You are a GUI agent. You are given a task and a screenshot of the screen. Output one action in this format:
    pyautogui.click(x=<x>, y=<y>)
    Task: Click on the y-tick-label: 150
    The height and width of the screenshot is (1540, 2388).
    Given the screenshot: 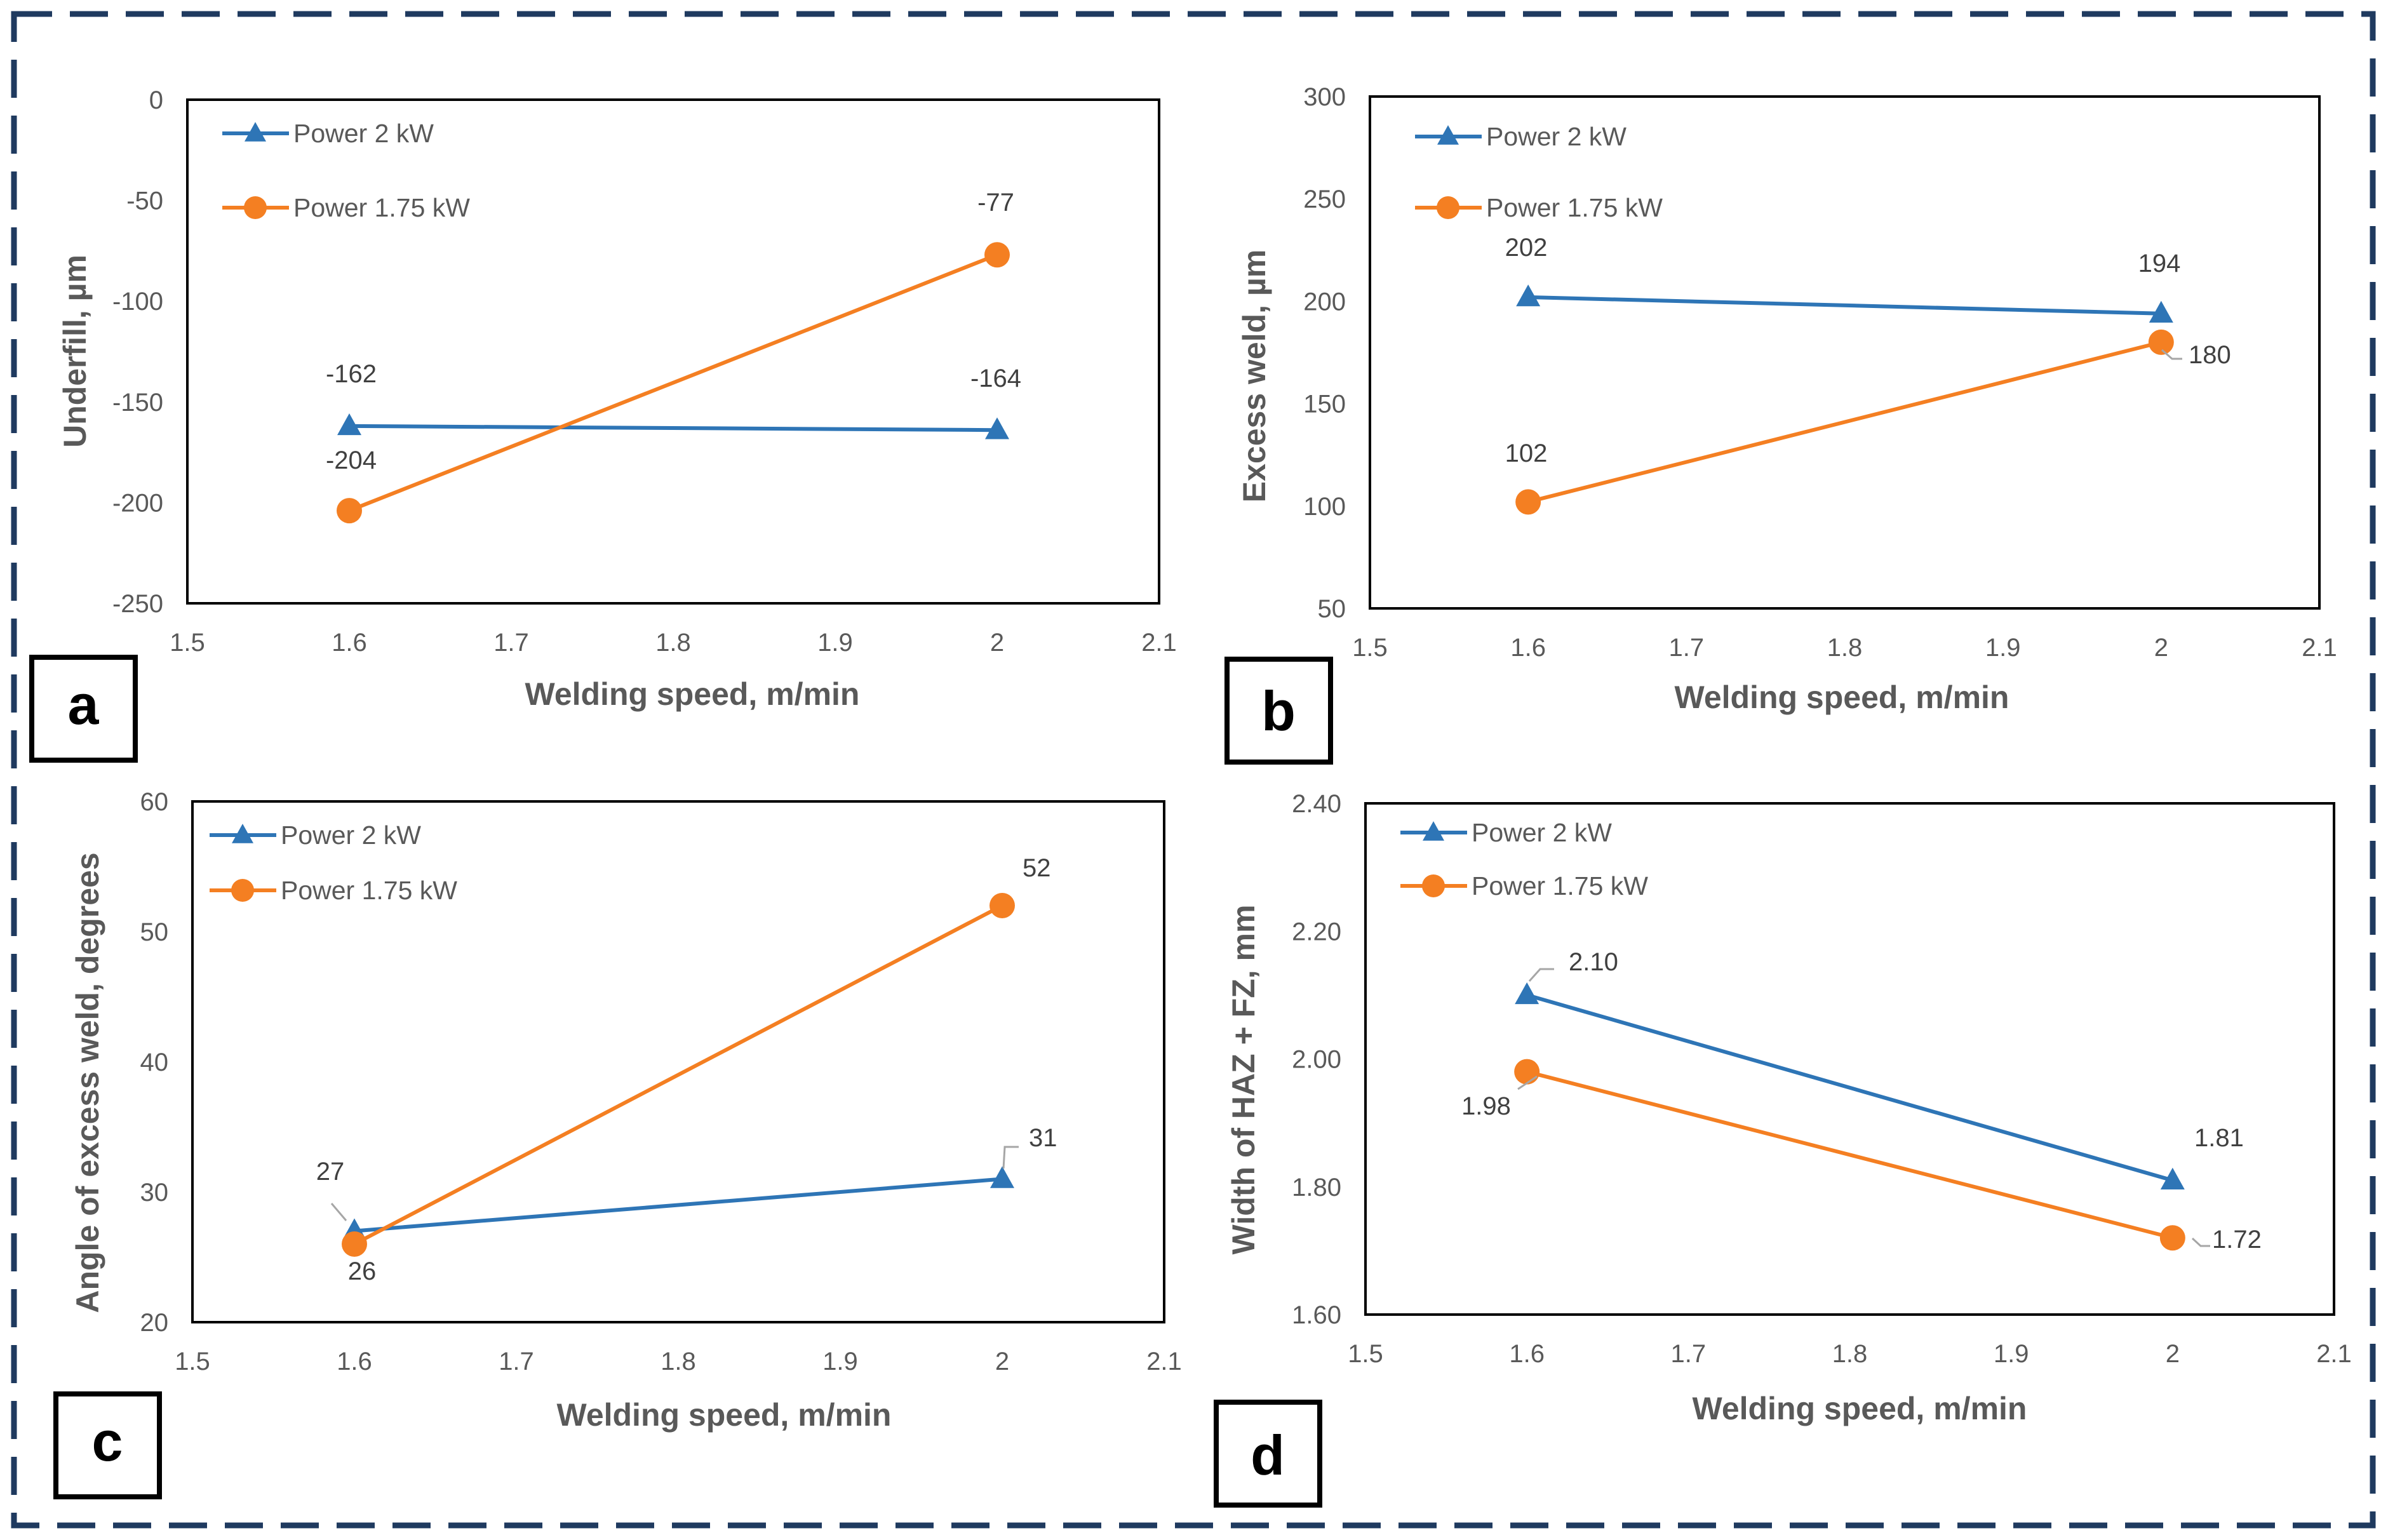 What is the action you would take?
    pyautogui.click(x=1324, y=404)
    